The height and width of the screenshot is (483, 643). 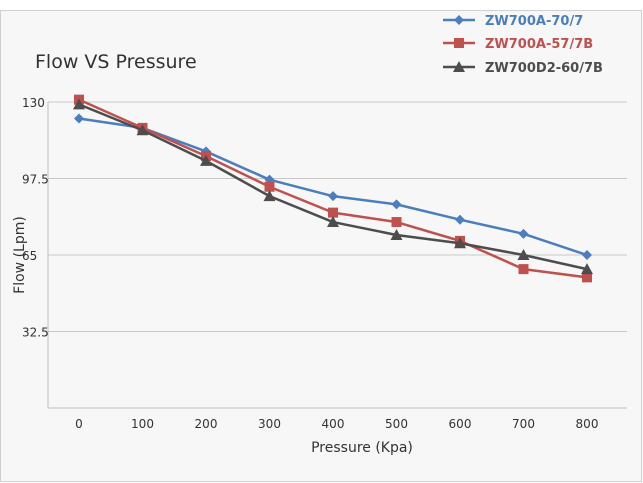 I want to click on y-tick-labels: 130 97.5 65 32.5, so click(x=35, y=218).